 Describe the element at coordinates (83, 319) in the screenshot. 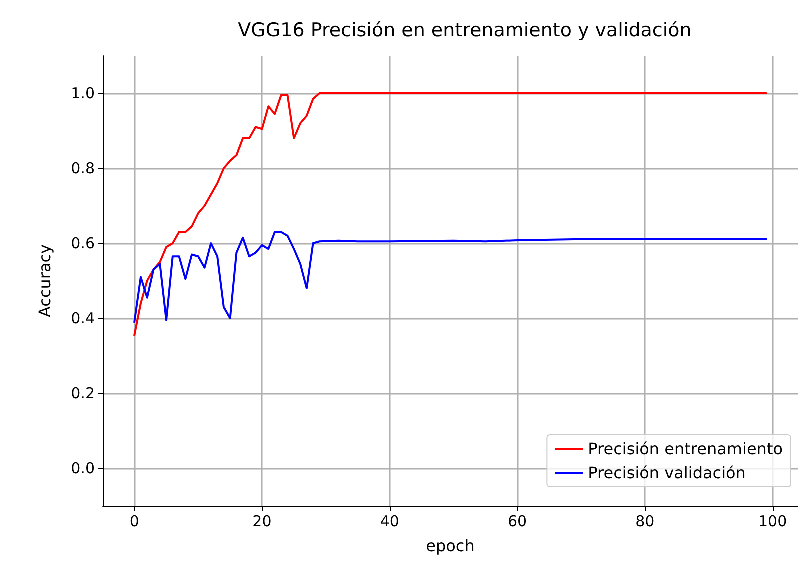

I see `y-tick-label: 0.4` at that location.